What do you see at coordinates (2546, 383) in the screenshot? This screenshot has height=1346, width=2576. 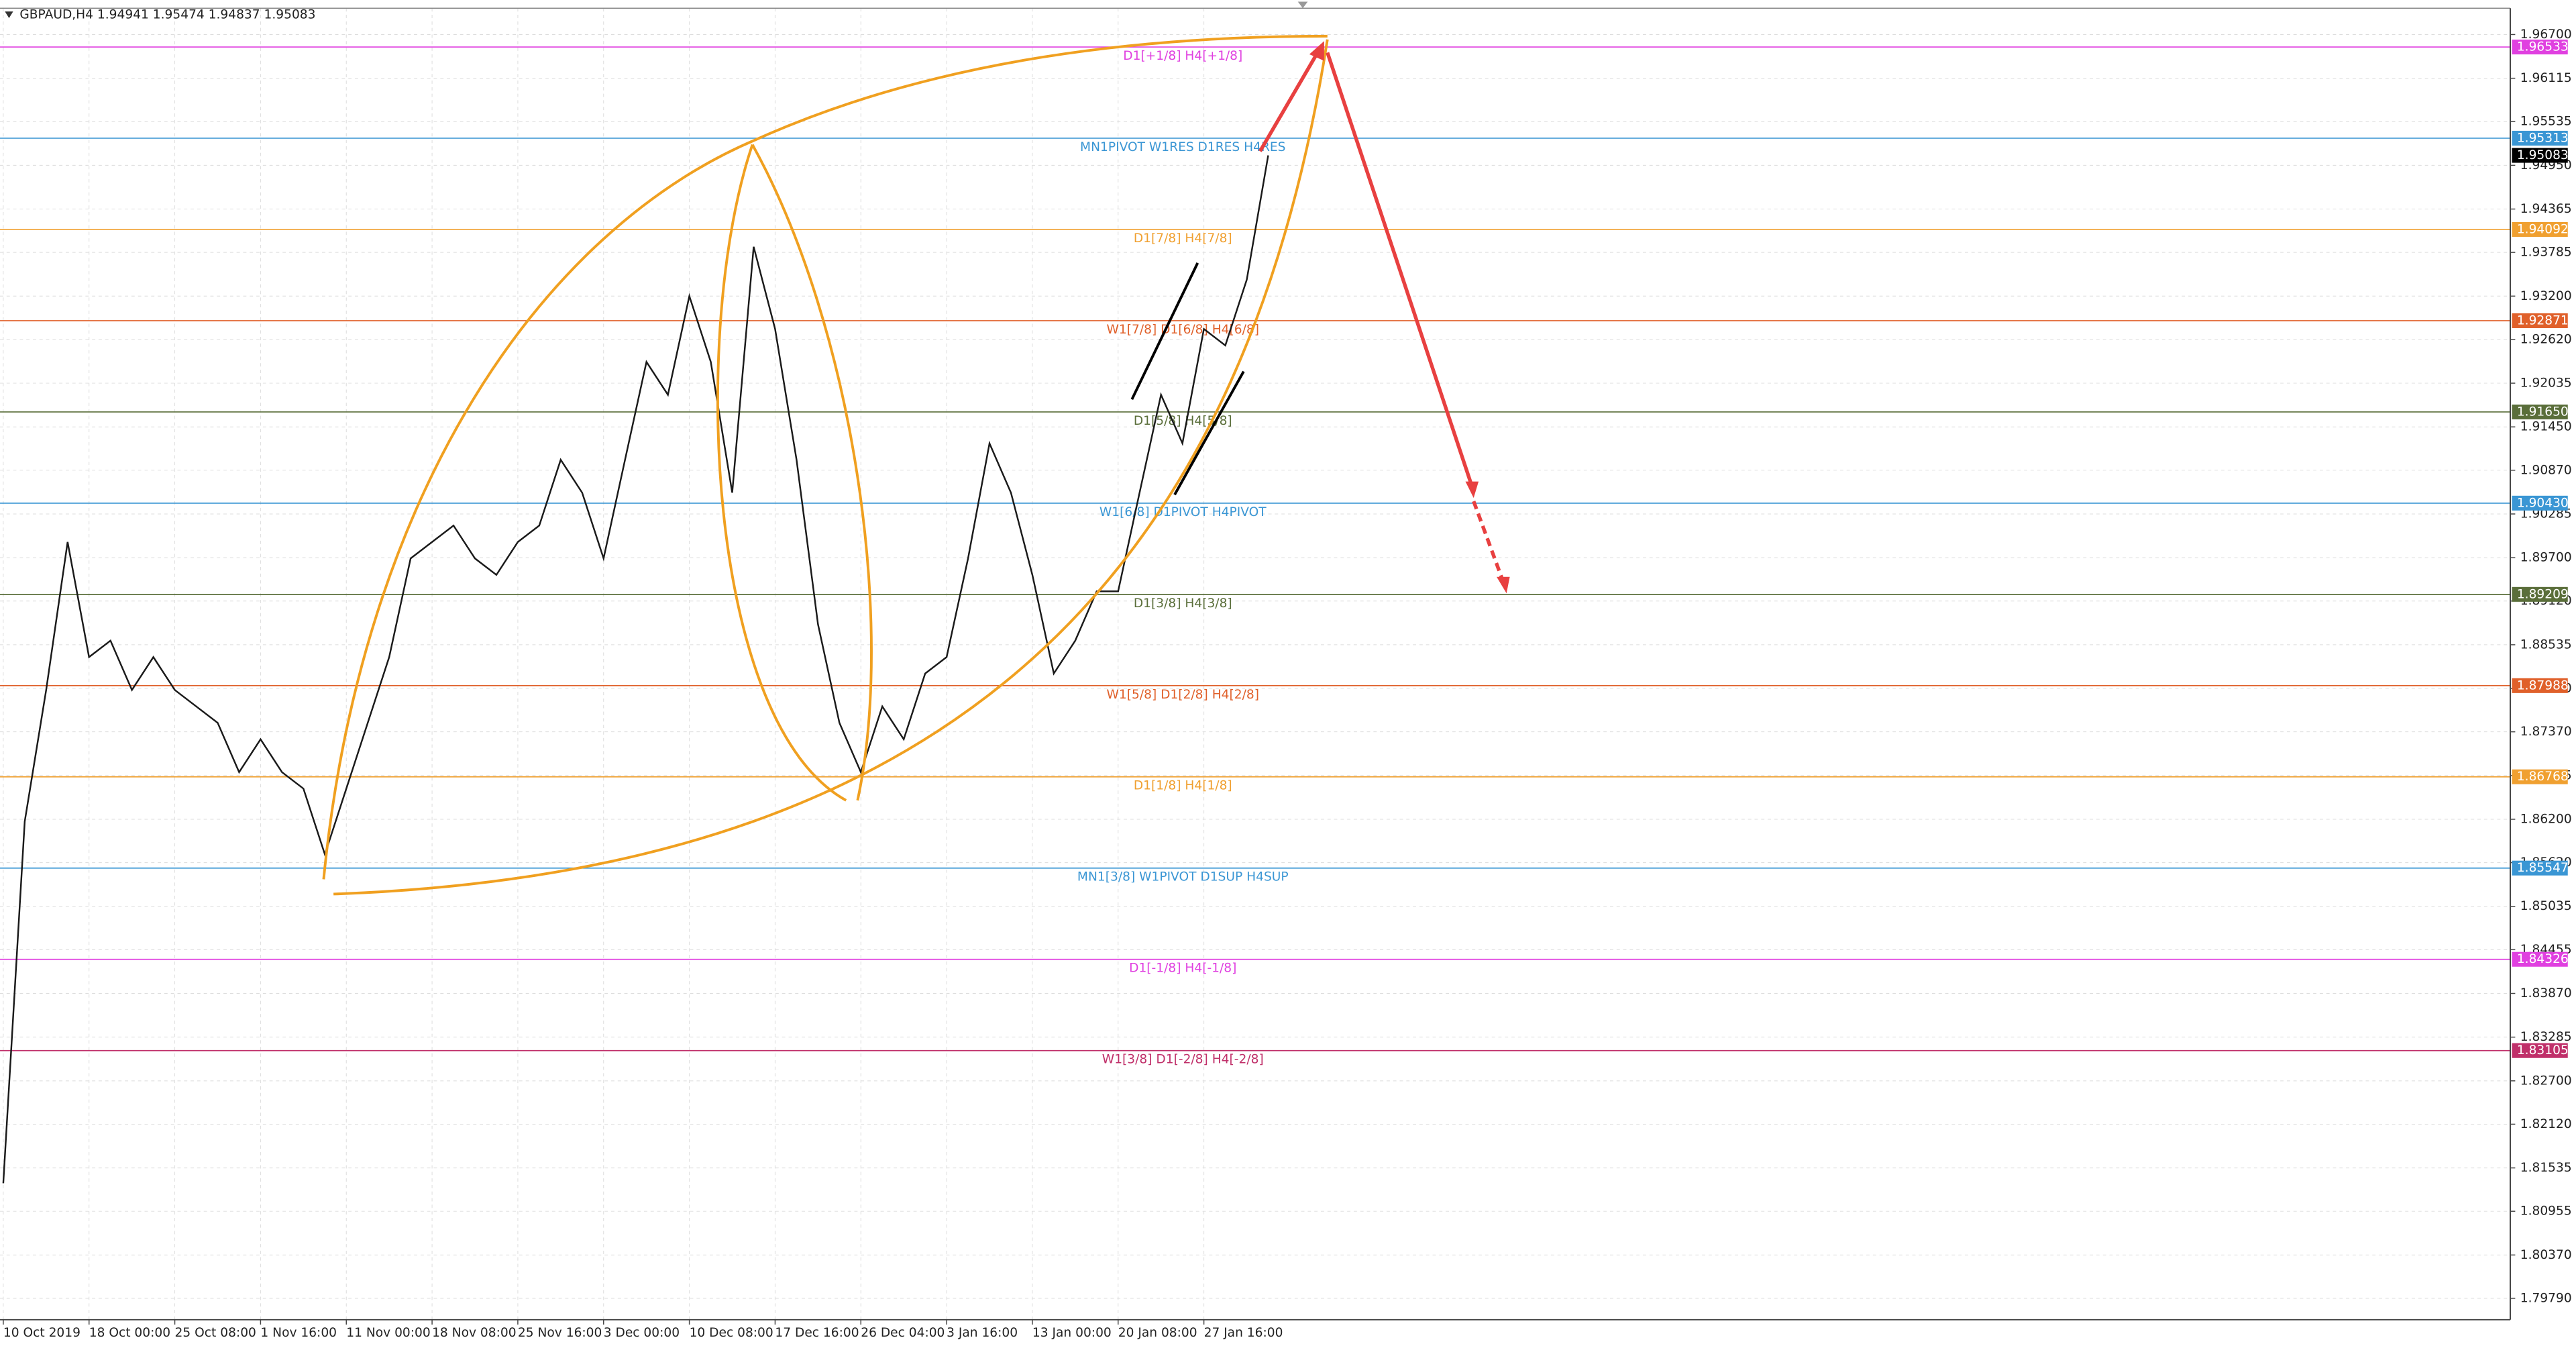 I see `y-tick-label: 1.92035` at bounding box center [2546, 383].